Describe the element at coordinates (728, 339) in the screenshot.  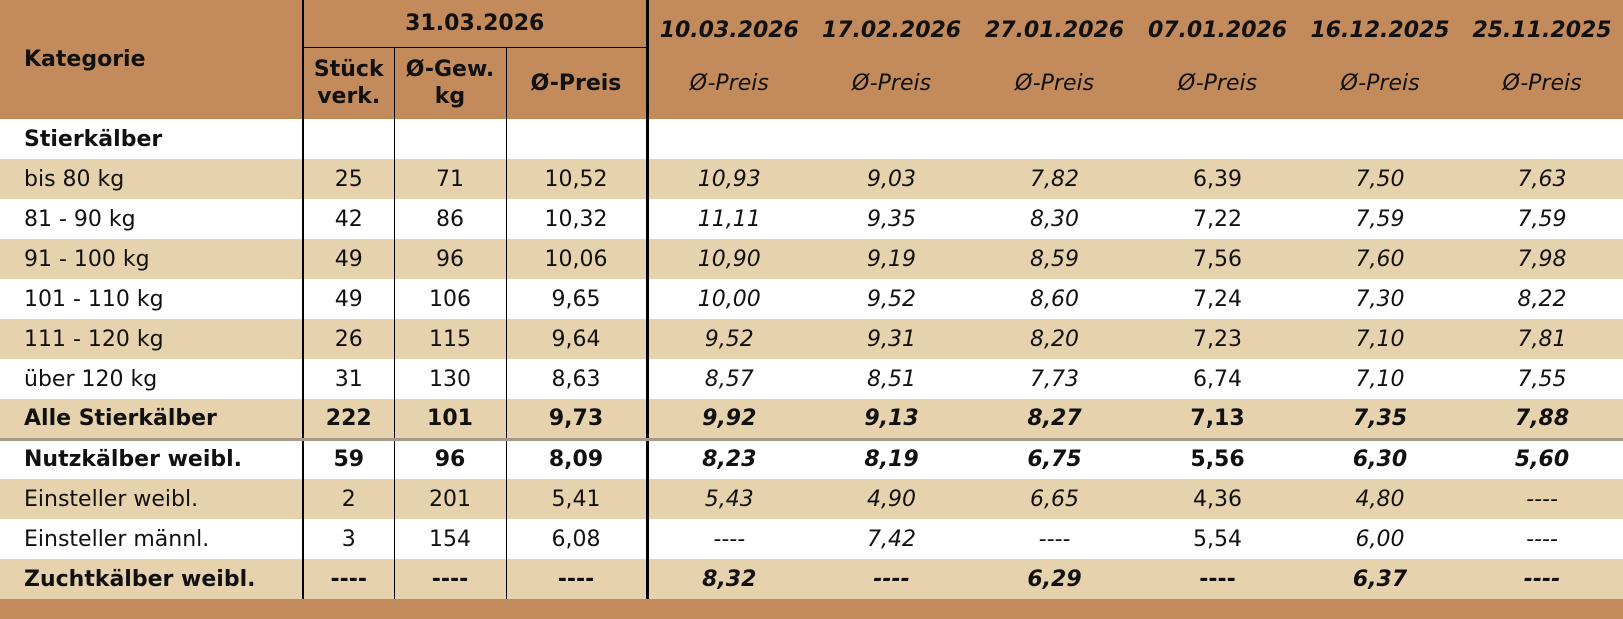
I see `cell: 9,52` at that location.